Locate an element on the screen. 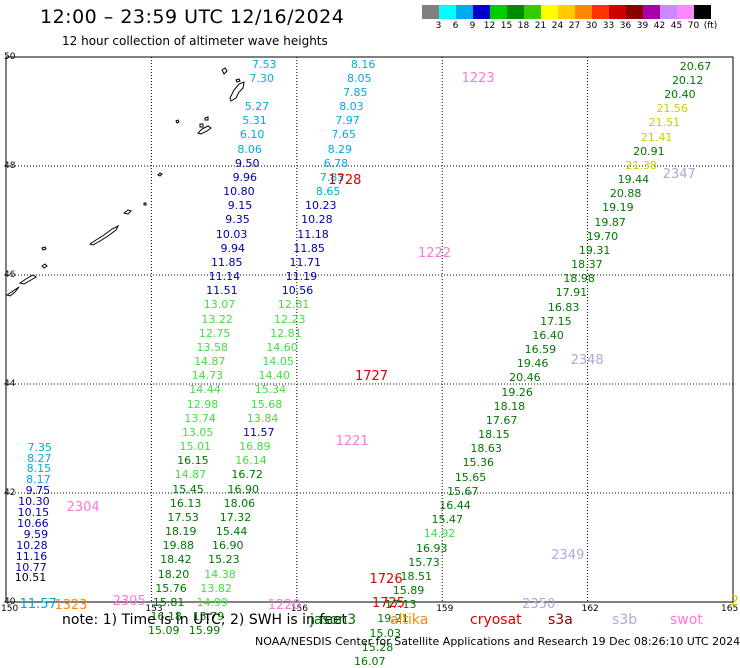 Image resolution: width=740 pixels, height=668 pixels. wave-height-value: 10.03 is located at coordinates (231, 234).